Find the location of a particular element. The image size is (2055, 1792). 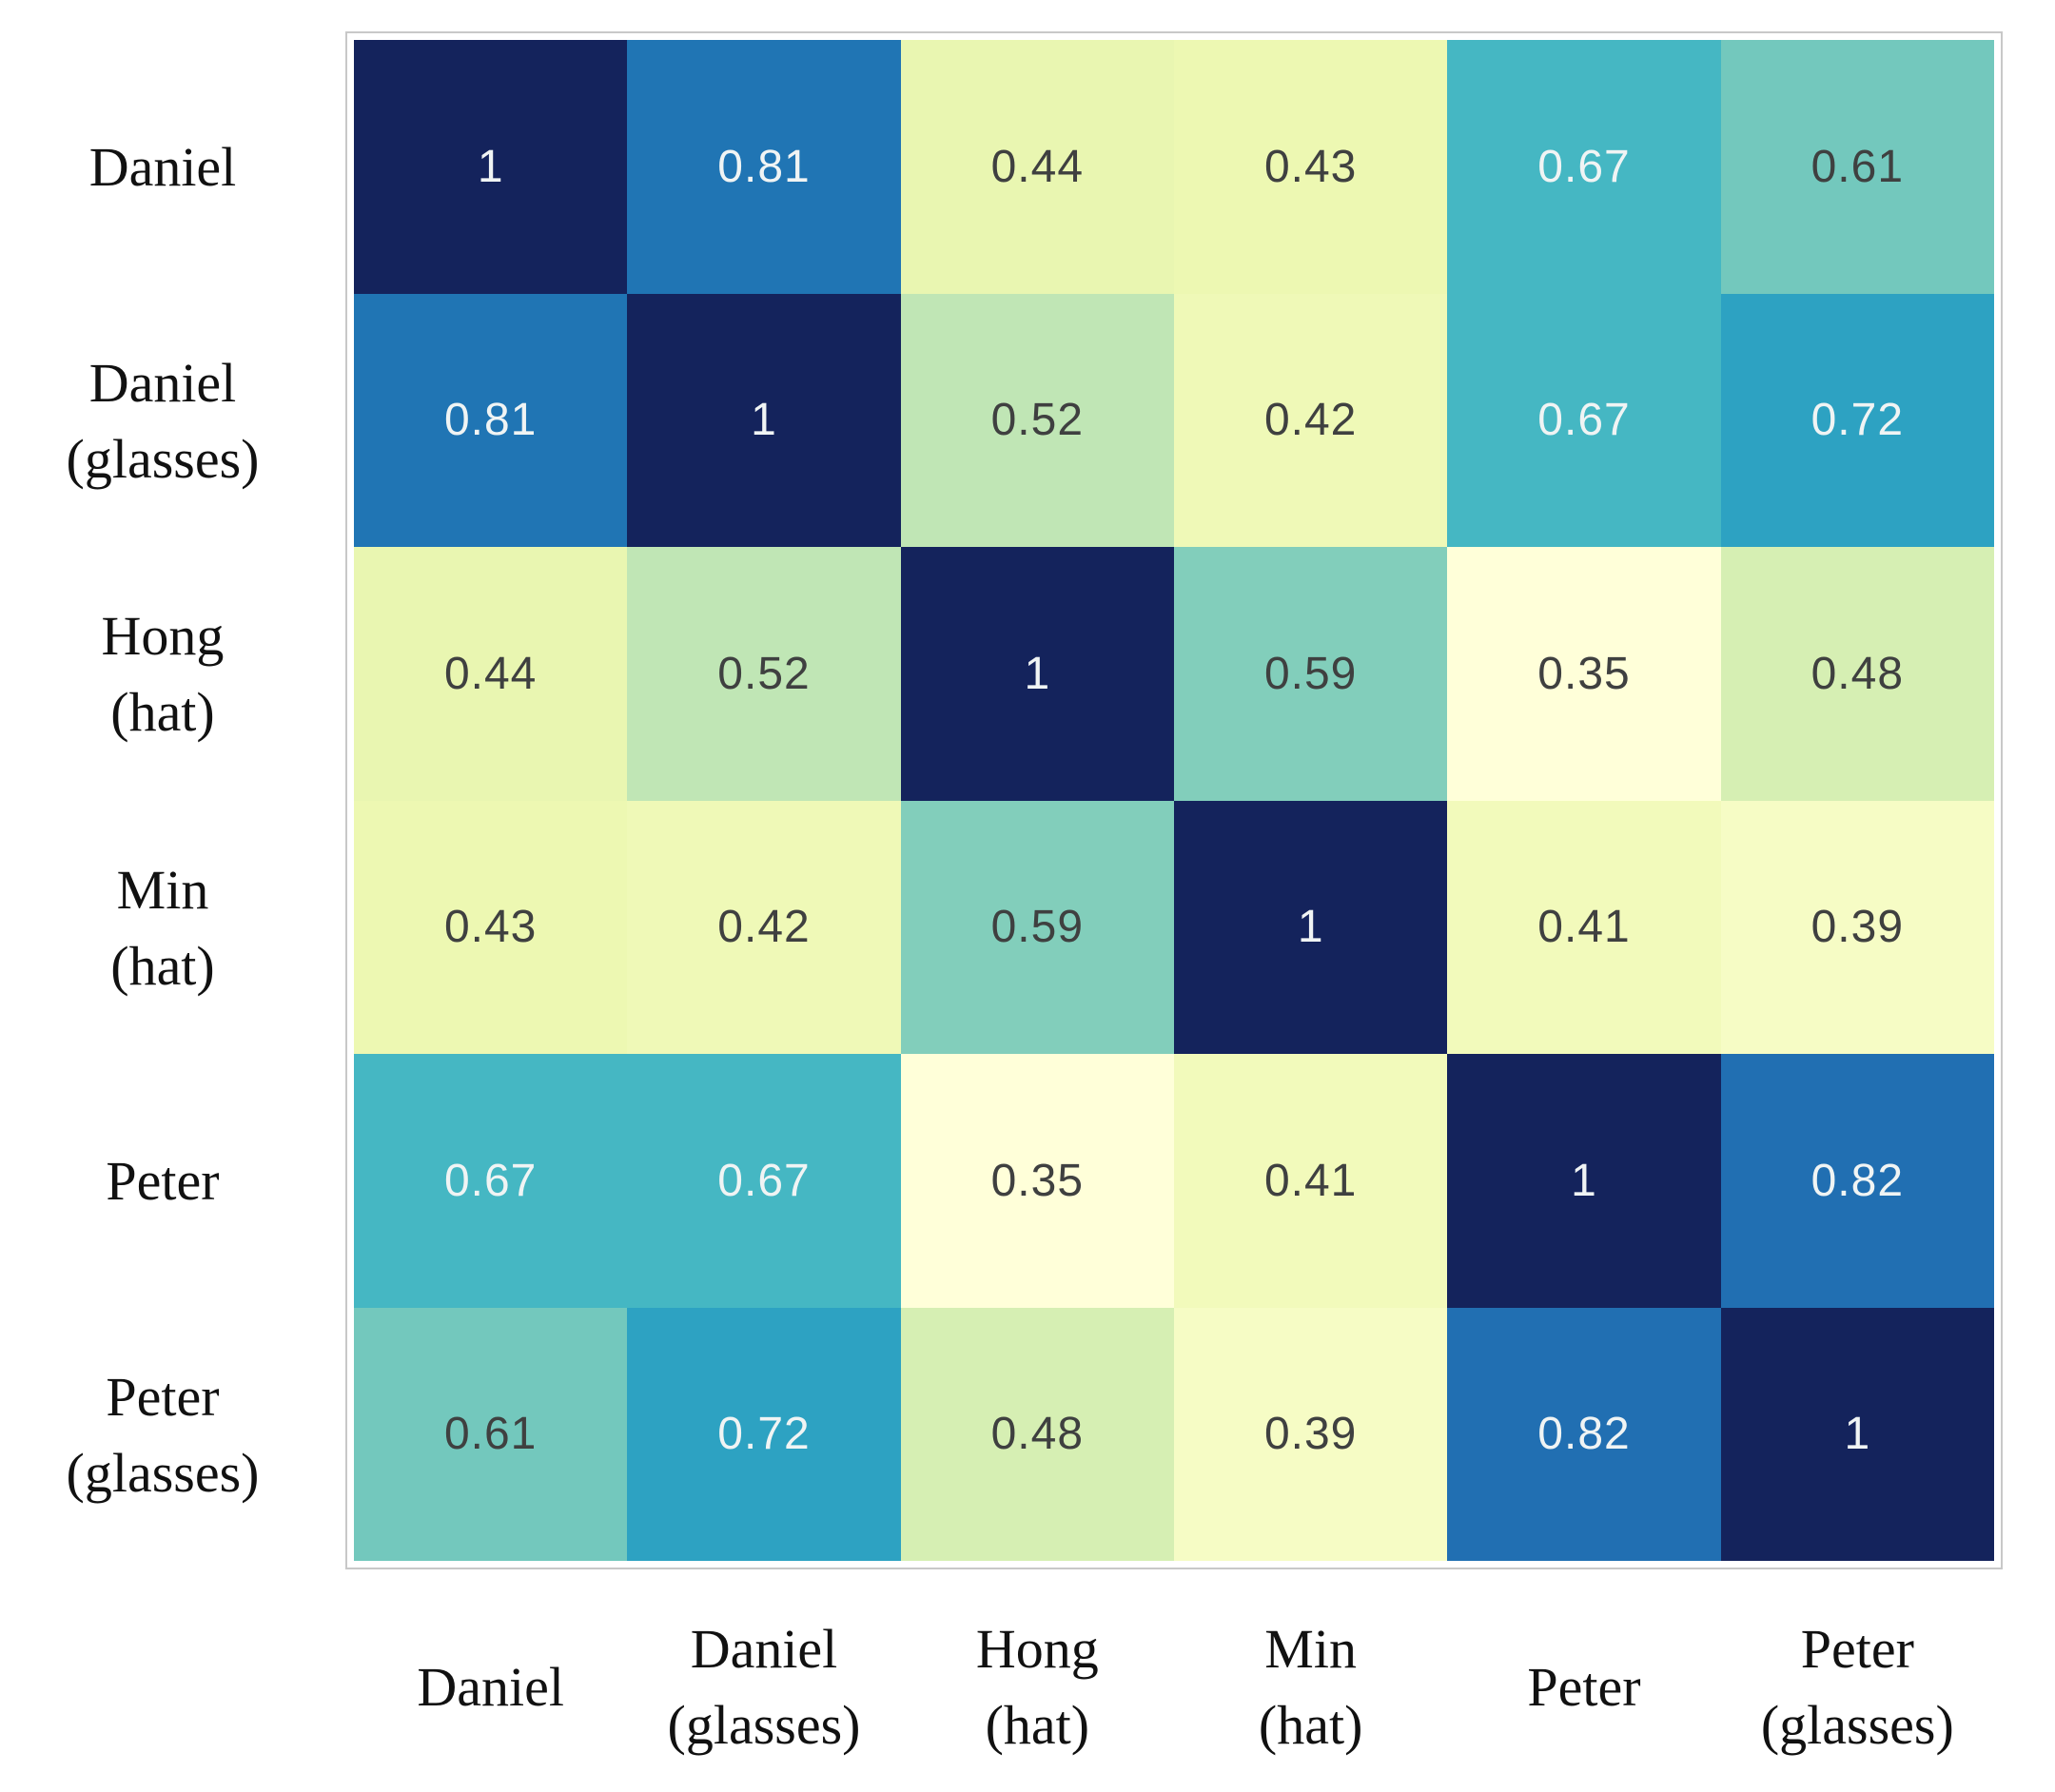

col-label-line: Hong is located at coordinates (1037, 1649).